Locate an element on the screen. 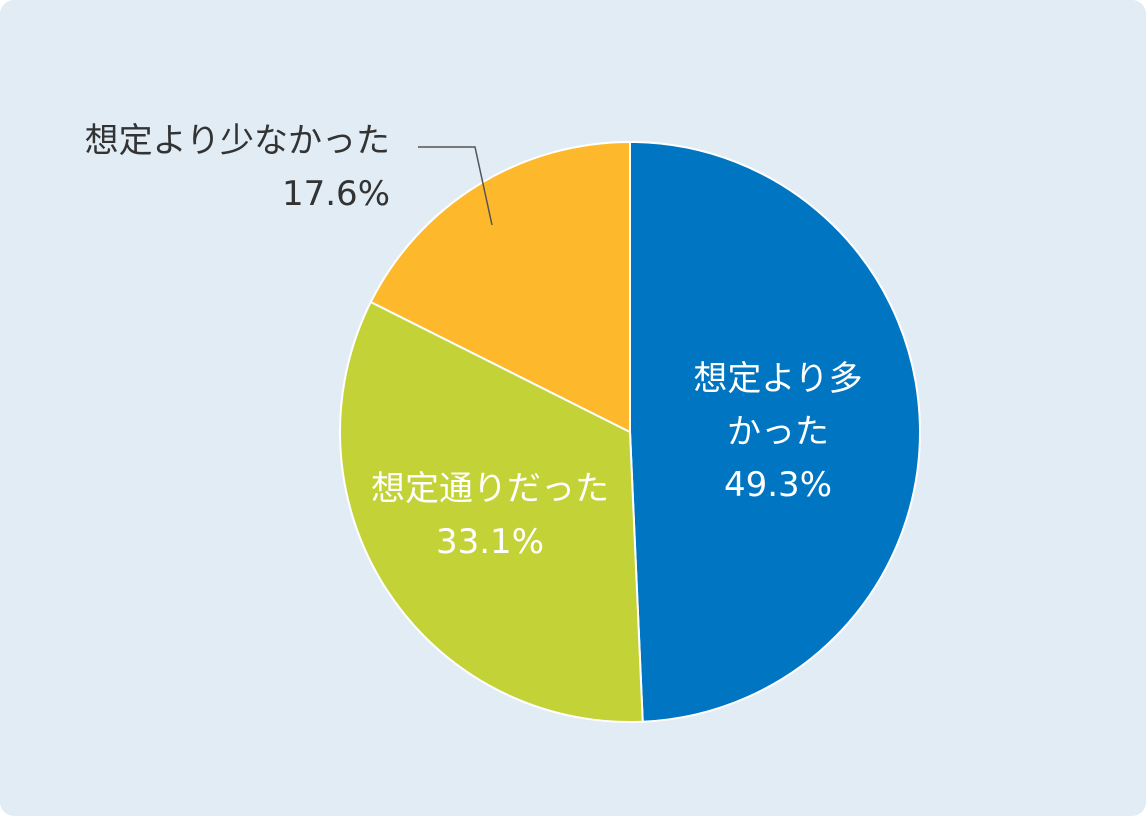 The width and height of the screenshot is (1146, 816). category-label: 想定より少なかった is located at coordinates (237, 141).